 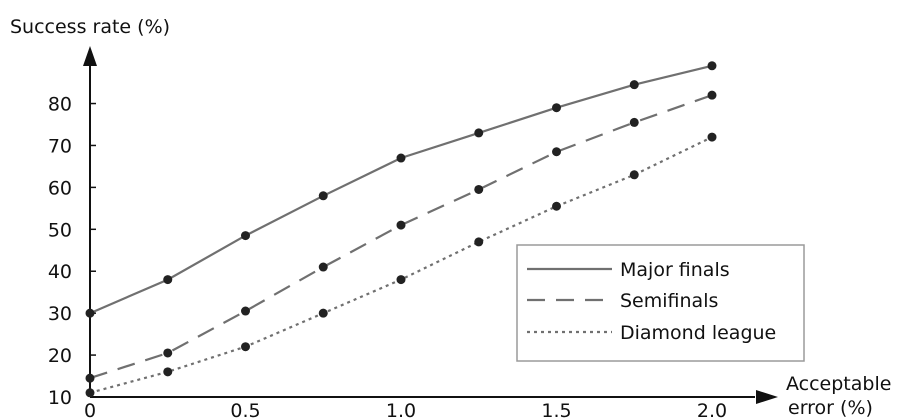 I want to click on y-tick-label: 10, so click(x=60, y=398).